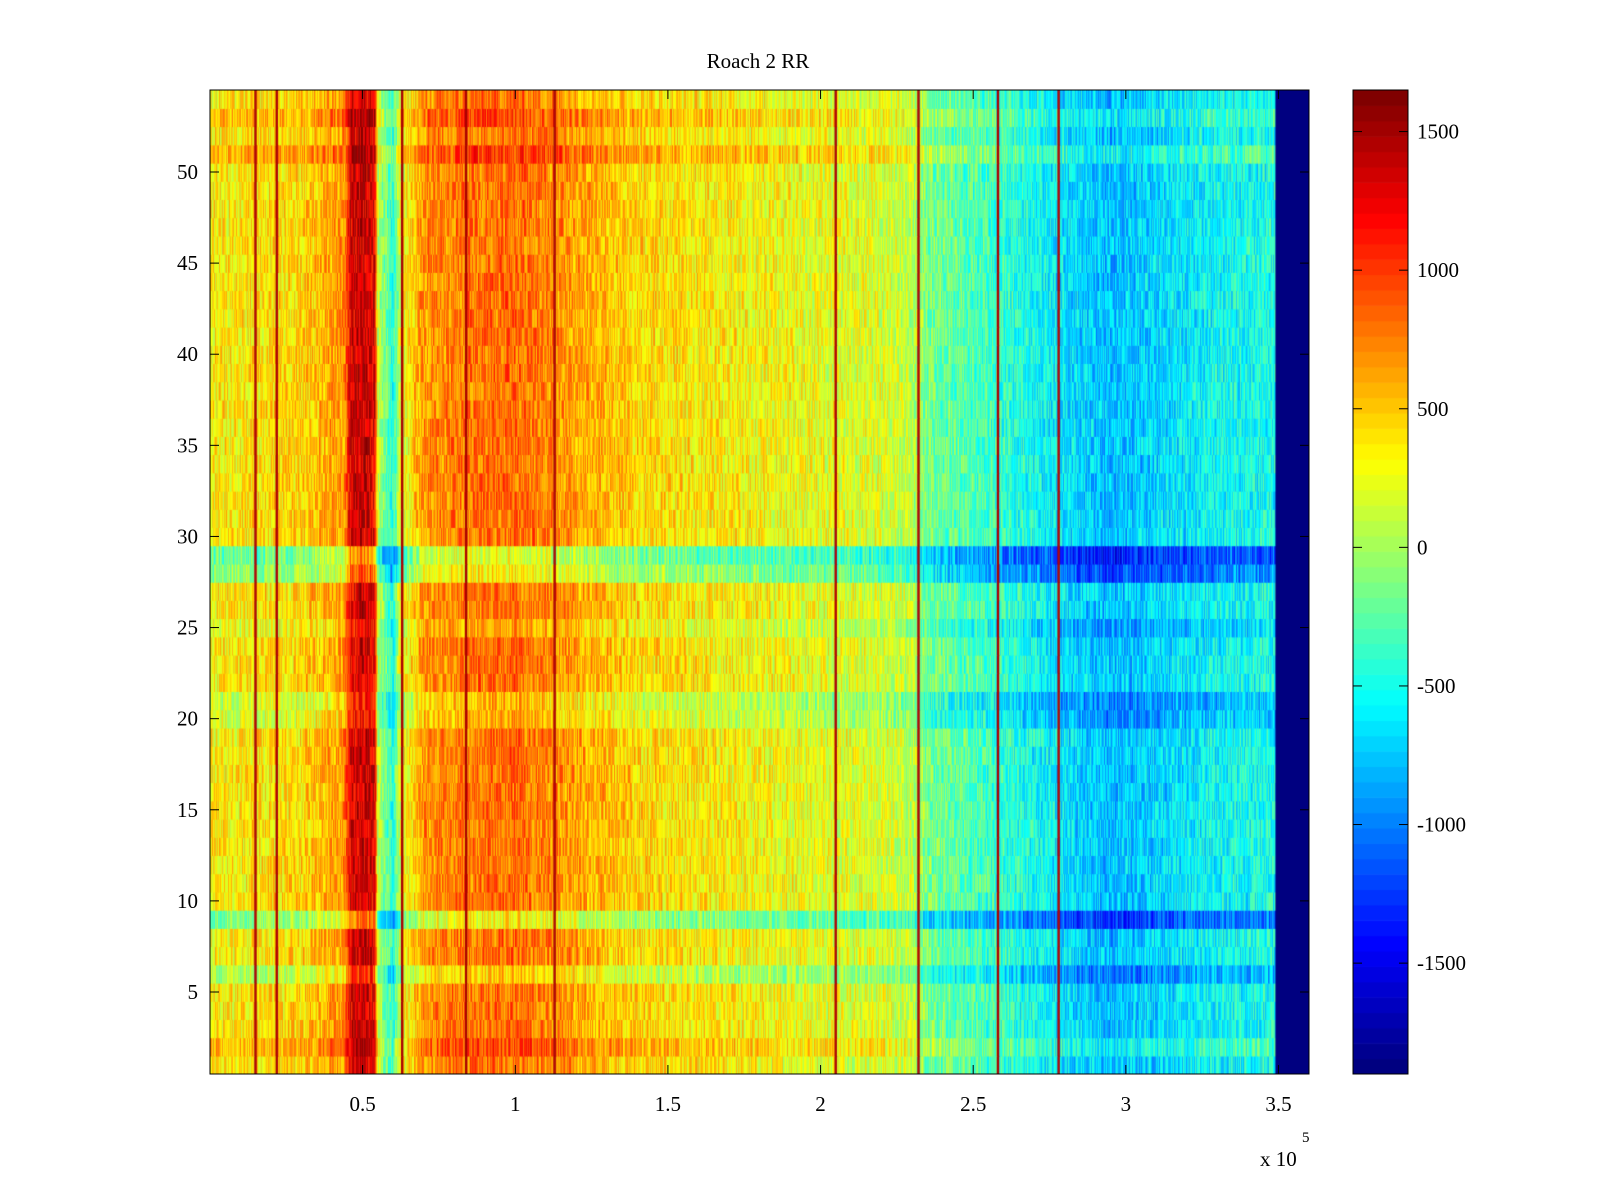  Describe the element at coordinates (1441, 963) in the screenshot. I see `colorbar-tick-label: -1500` at that location.